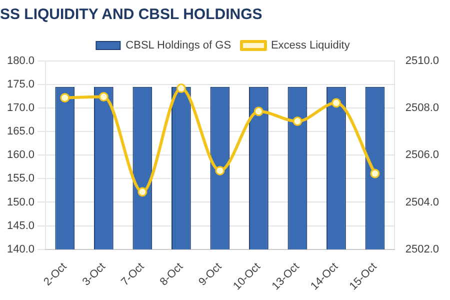 The image size is (450, 300). What do you see at coordinates (20, 84) in the screenshot?
I see `y-tick-label: 175.0` at bounding box center [20, 84].